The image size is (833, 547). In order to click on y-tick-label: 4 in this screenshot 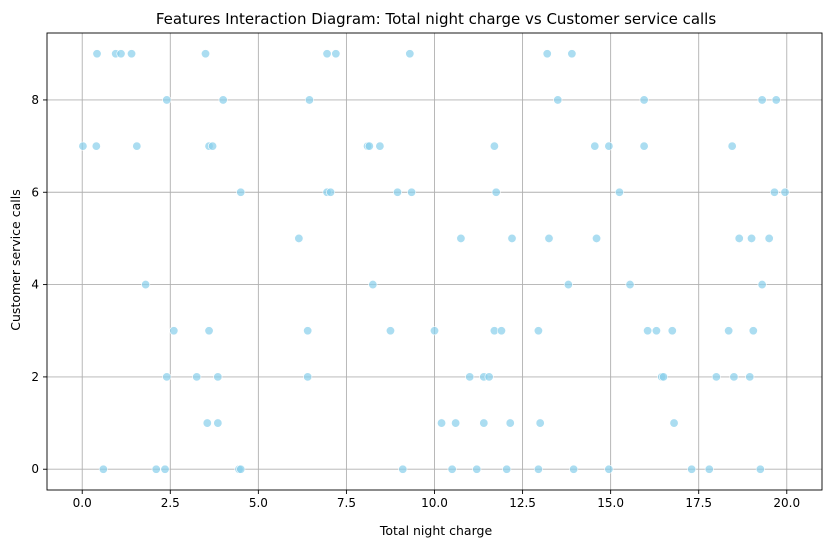, I will do `click(35, 285)`.